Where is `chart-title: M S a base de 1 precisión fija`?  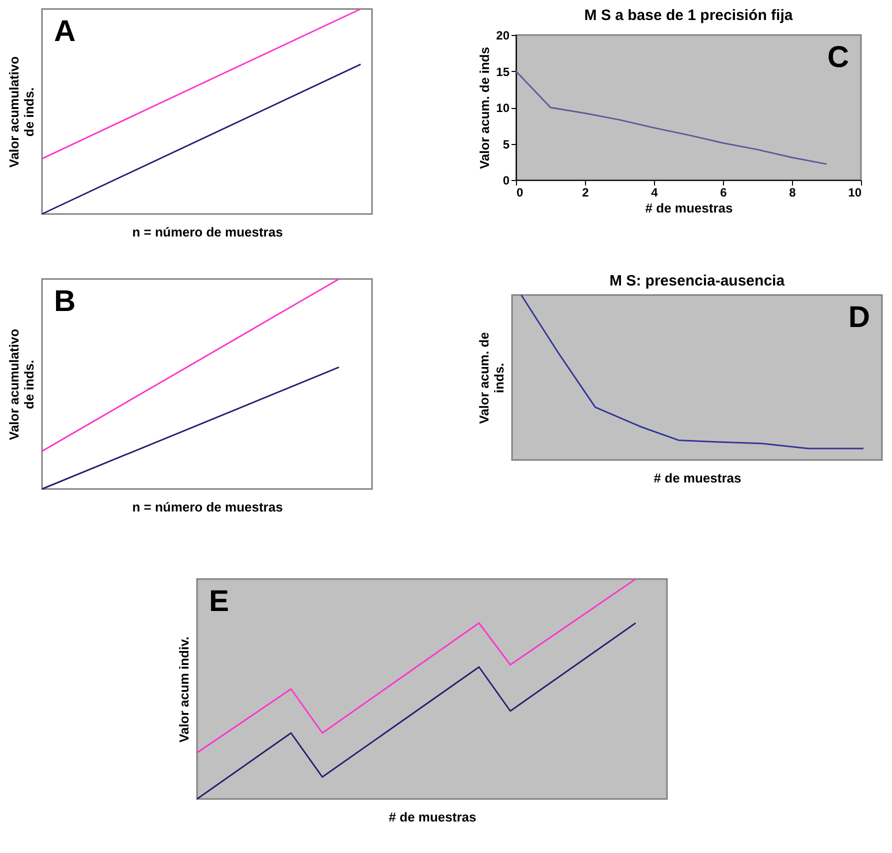 chart-title: M S a base de 1 precisión fija is located at coordinates (689, 15).